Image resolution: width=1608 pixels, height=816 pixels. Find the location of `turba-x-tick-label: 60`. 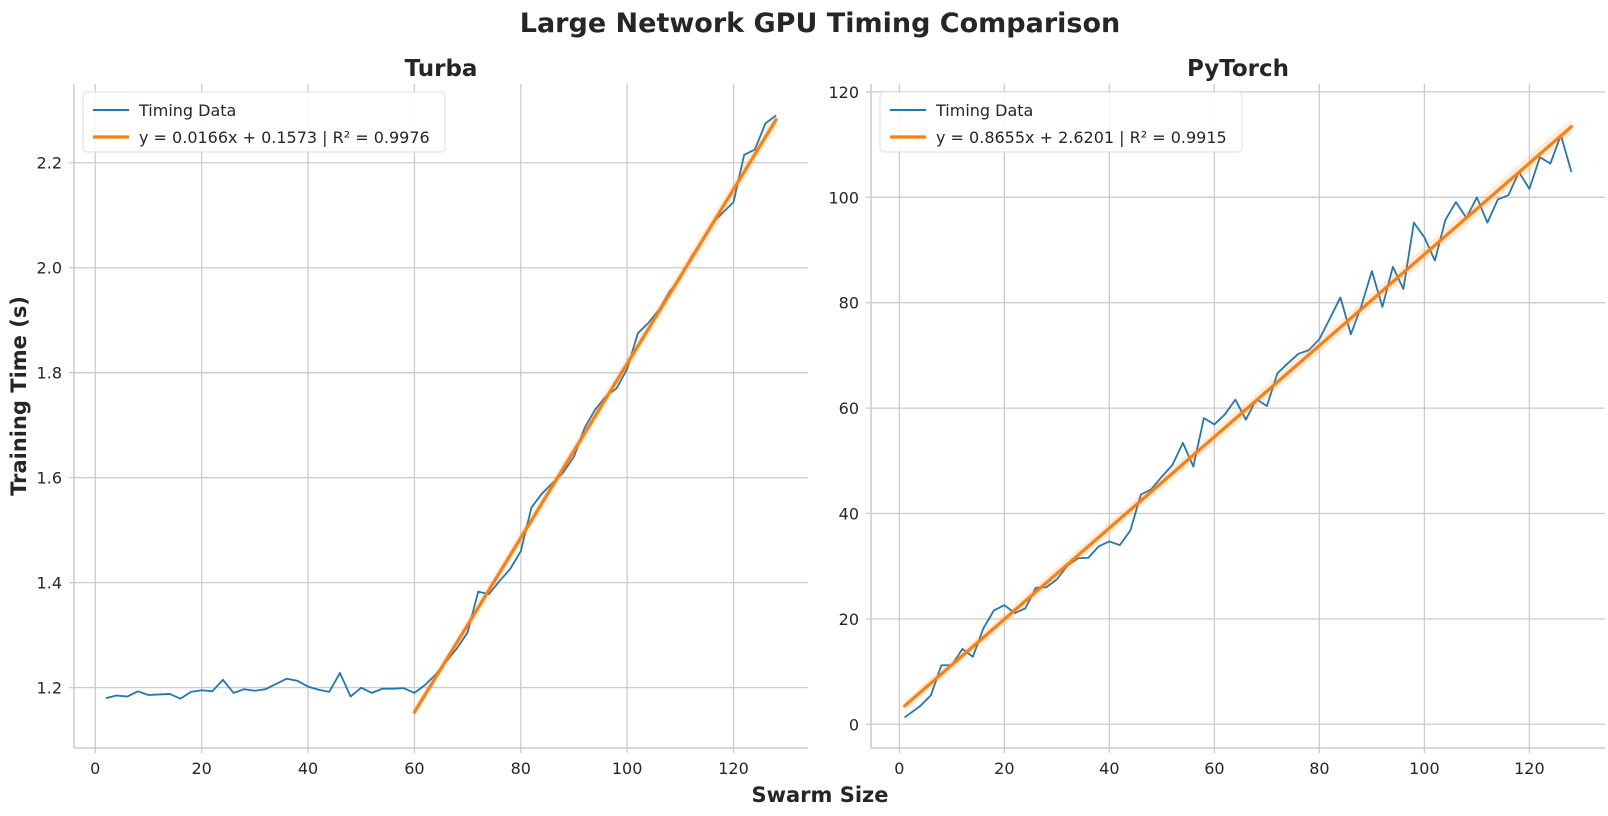

turba-x-tick-label: 60 is located at coordinates (414, 768).